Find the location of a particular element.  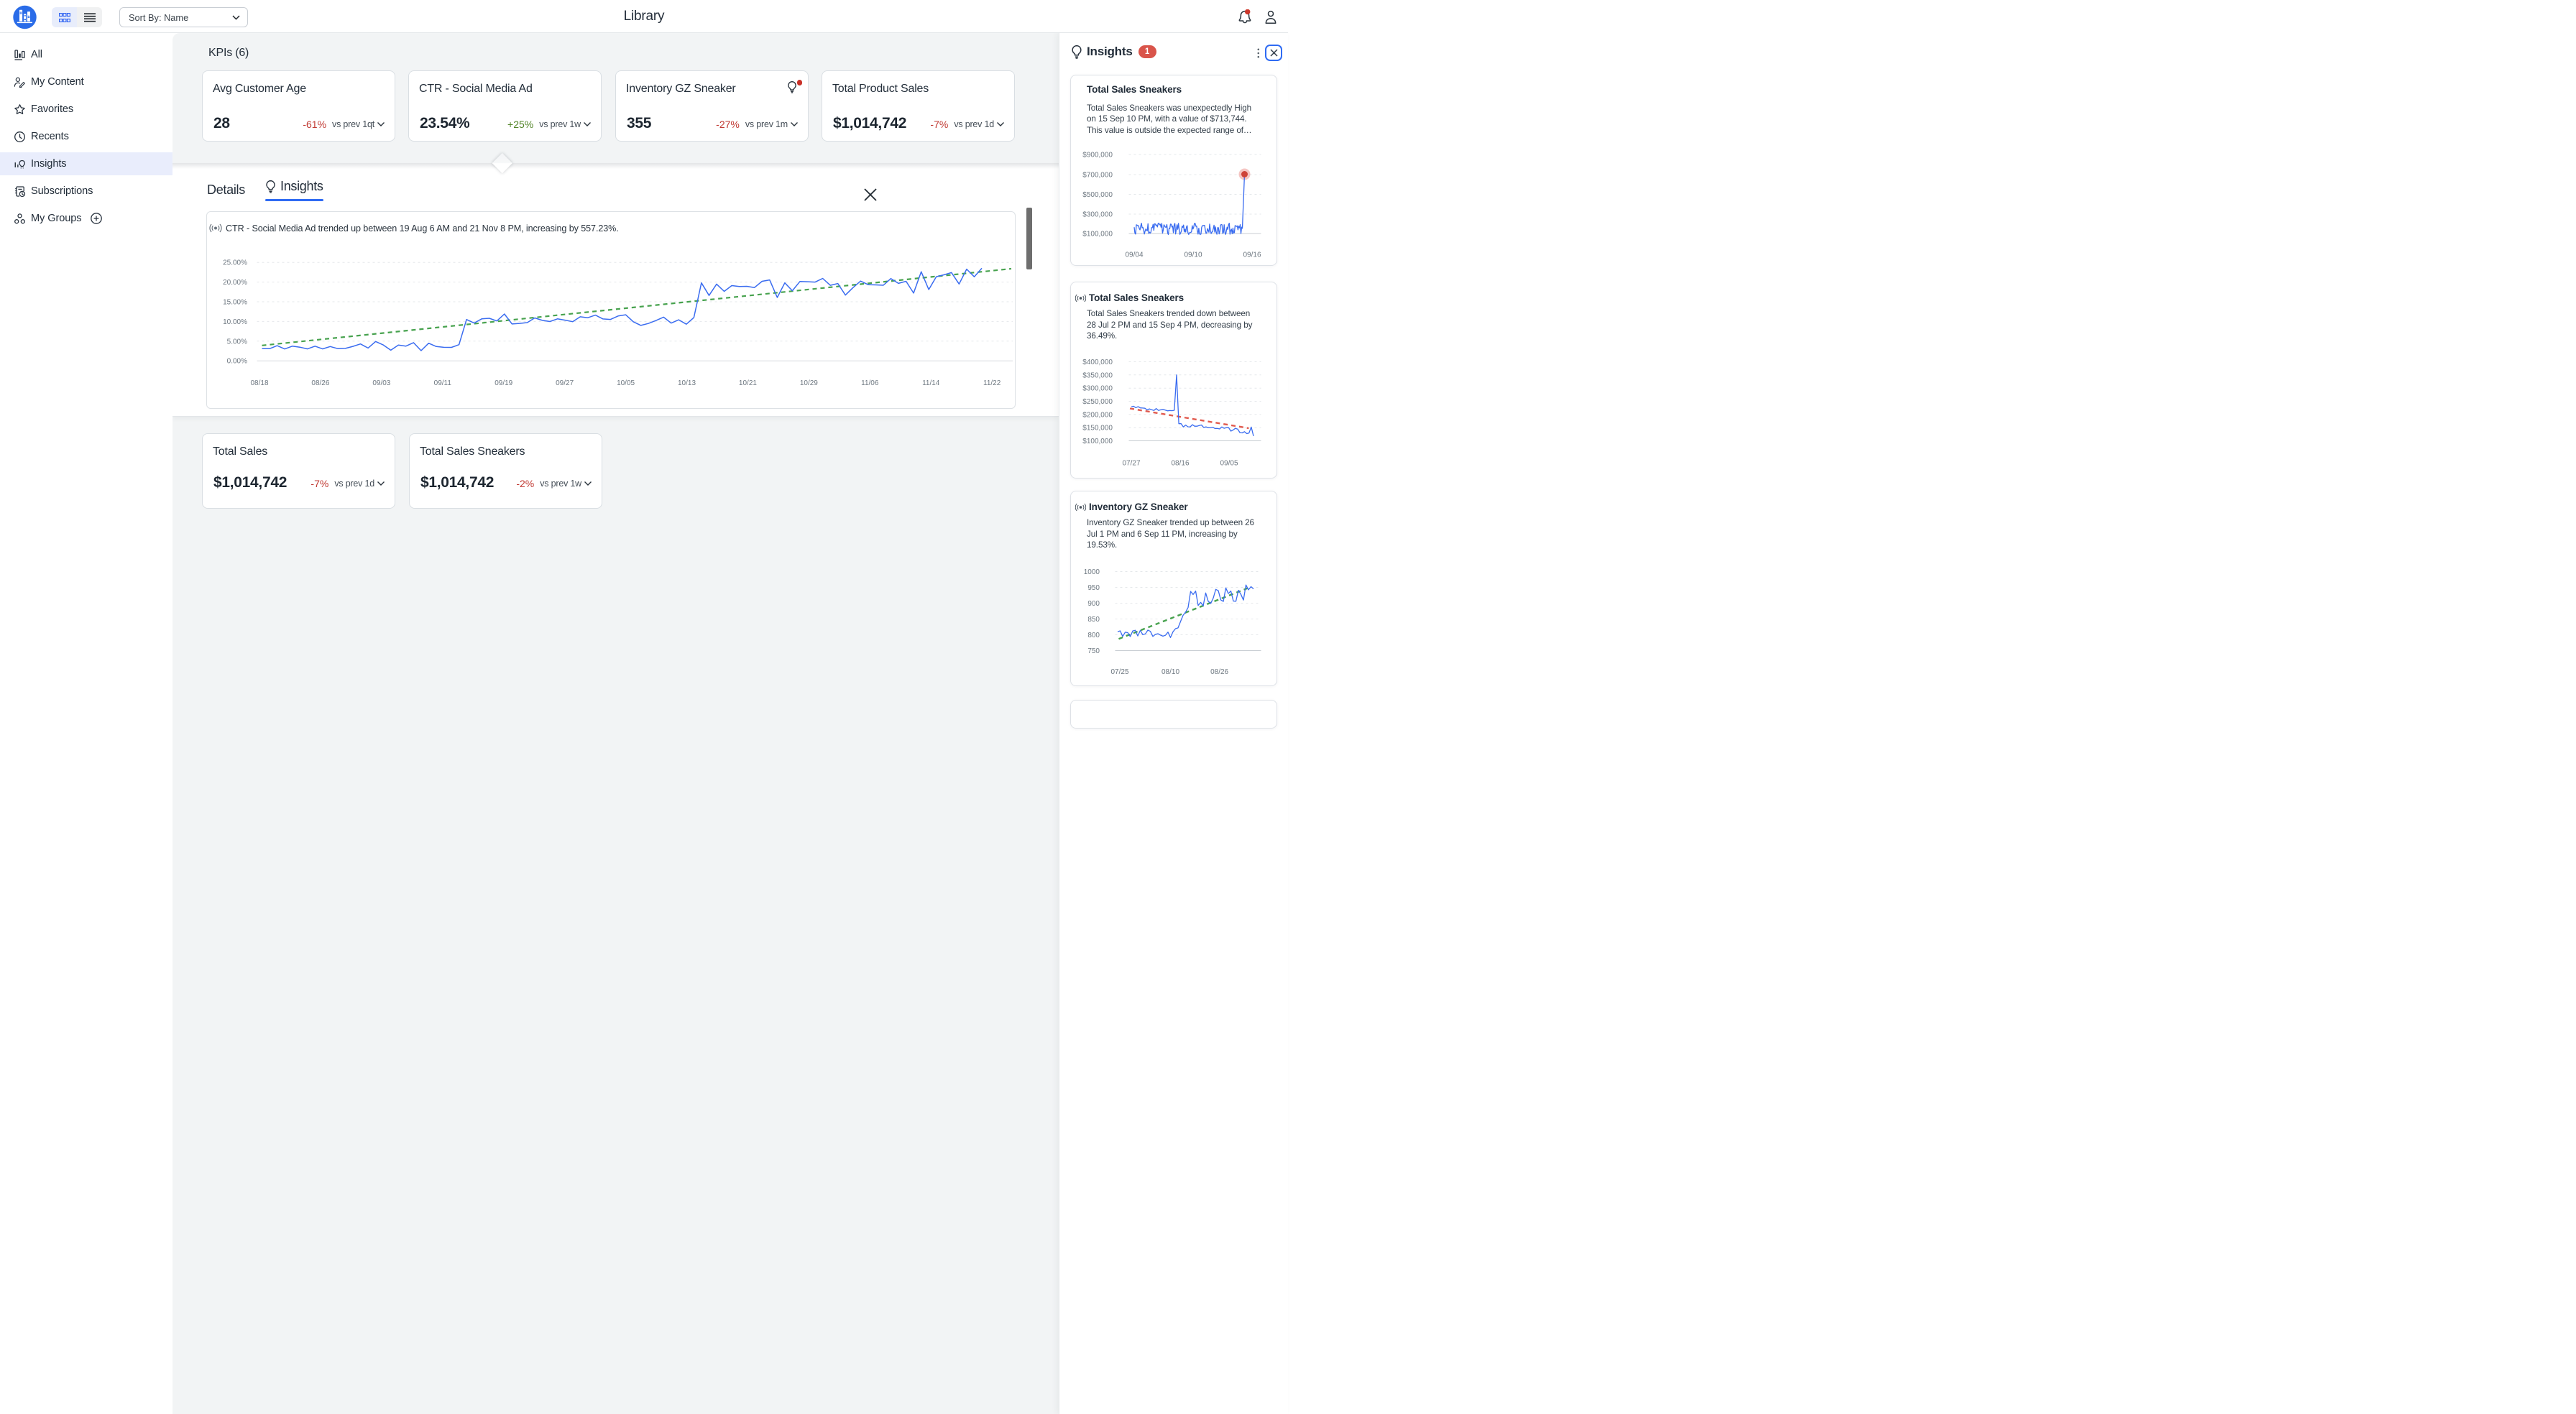

svg-text: 20.00% is located at coordinates (235, 283).